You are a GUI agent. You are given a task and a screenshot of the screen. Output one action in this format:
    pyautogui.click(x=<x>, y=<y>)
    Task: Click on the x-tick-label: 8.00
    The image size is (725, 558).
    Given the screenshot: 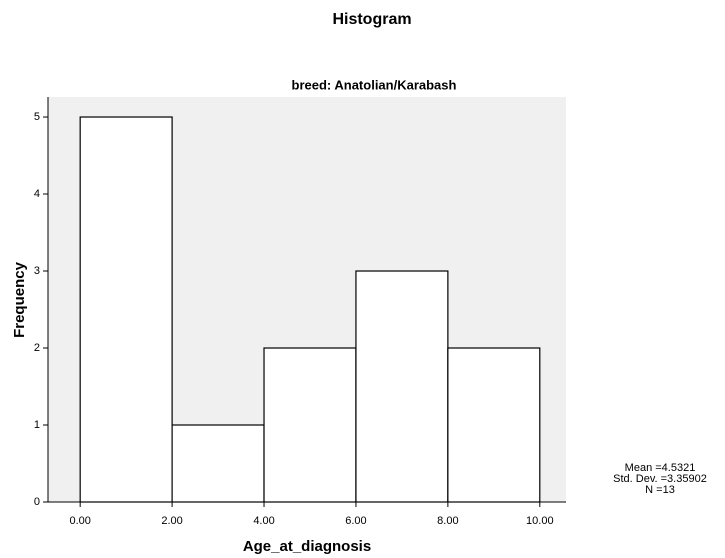 What is the action you would take?
    pyautogui.click(x=447, y=521)
    